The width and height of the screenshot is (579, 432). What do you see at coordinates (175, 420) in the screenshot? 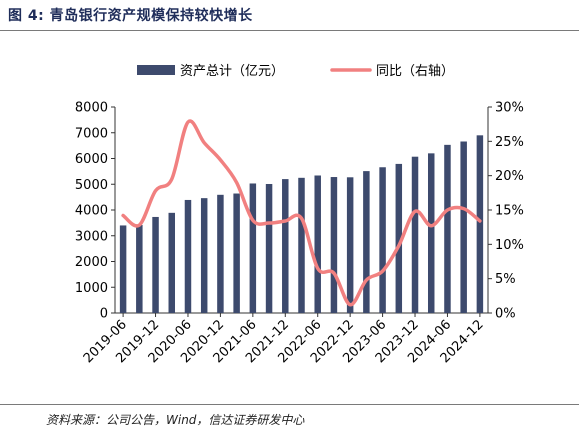
I see `source-note: 资料来源：公司公告，Wind，信达证券研发中心` at bounding box center [175, 420].